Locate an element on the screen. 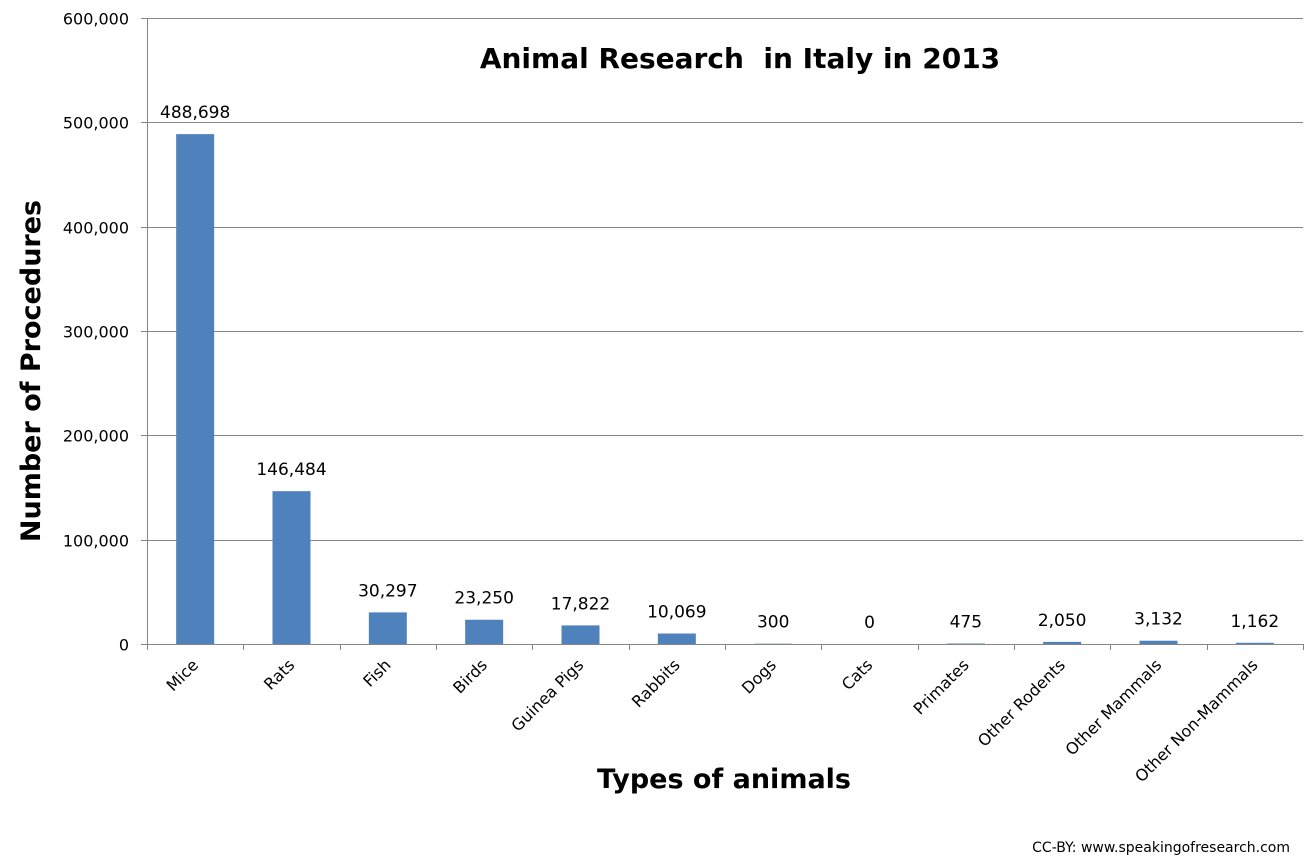 This screenshot has width=1310, height=859. x-tick-label: Cats is located at coordinates (857, 674).